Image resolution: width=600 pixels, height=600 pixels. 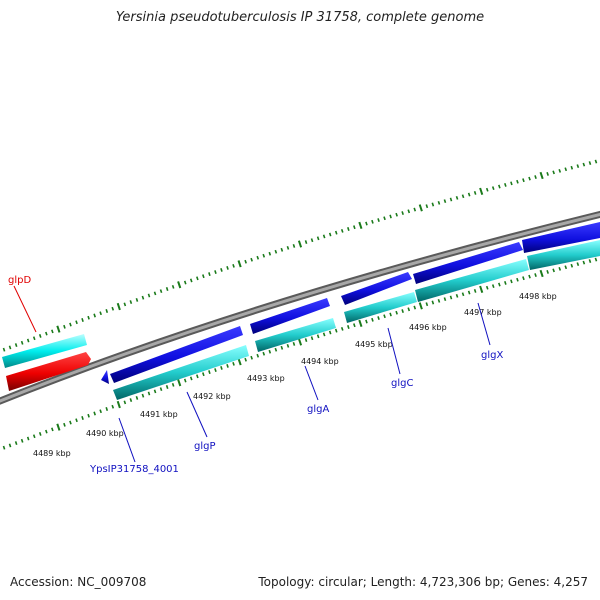 I want to click on reverse-strand-glpd, so click(x=46, y=362).